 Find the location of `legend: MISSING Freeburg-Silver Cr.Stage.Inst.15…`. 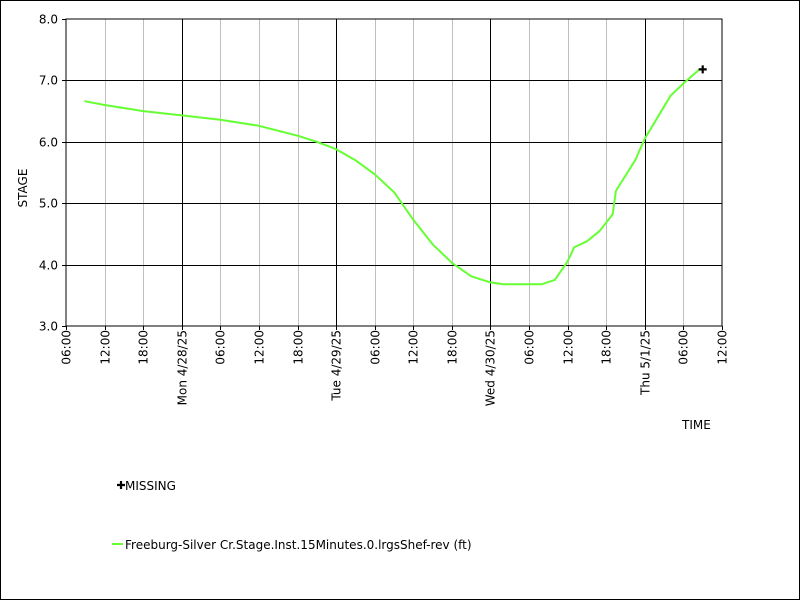

legend: MISSING Freeburg-Silver Cr.Stage.Inst.15… is located at coordinates (292, 515).